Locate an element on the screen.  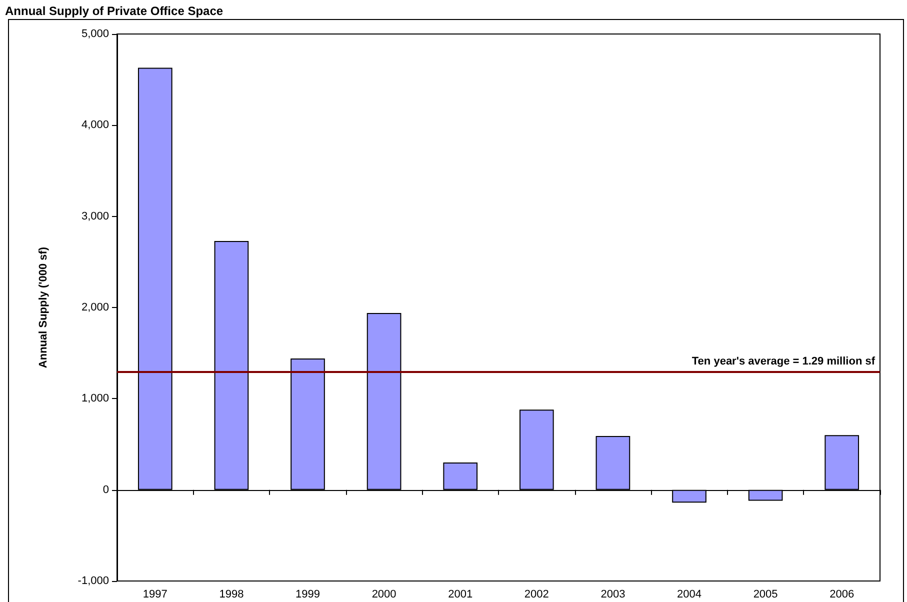
y-tick-label: 5,000 is located at coordinates (95, 34).